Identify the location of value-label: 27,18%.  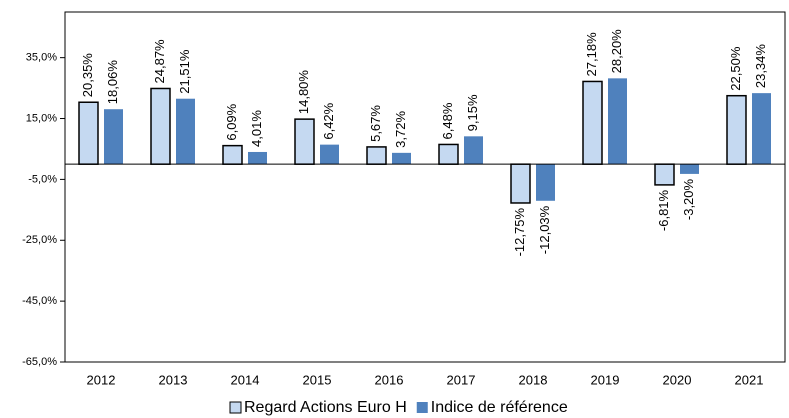
(591, 54).